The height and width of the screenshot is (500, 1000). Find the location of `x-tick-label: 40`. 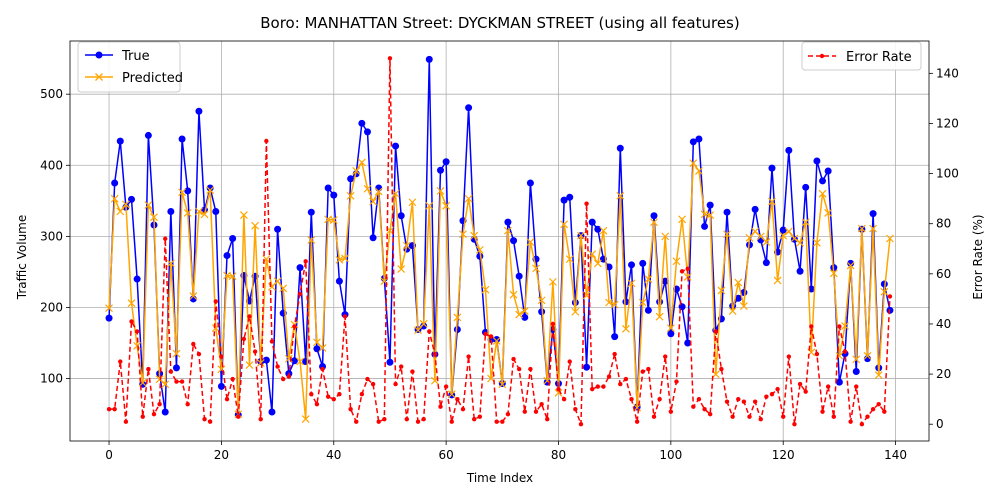

x-tick-label: 40 is located at coordinates (333, 455).